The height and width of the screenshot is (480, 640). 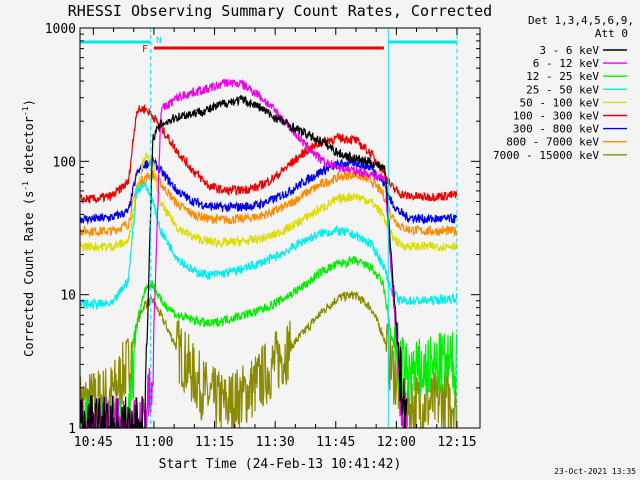 I want to click on y-axis-label-end: ), so click(x=29, y=102).